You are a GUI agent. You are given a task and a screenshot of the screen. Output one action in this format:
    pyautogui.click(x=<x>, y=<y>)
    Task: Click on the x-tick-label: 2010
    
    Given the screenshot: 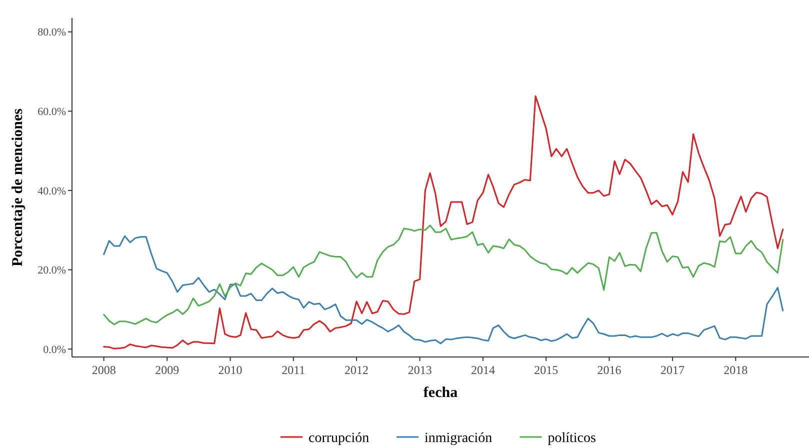 What is the action you would take?
    pyautogui.click(x=230, y=370)
    